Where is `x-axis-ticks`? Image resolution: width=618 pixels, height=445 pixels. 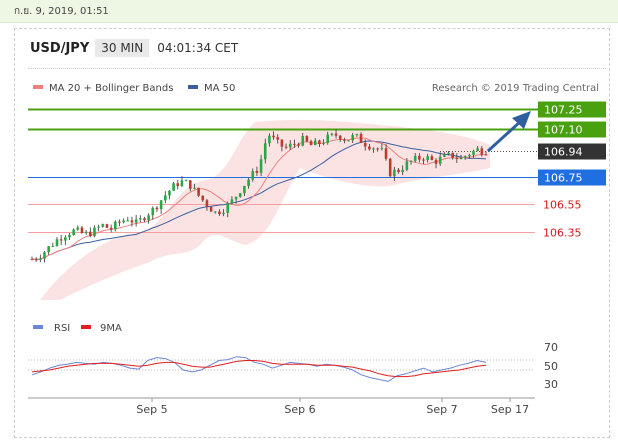
x-axis-ticks is located at coordinates (331, 400).